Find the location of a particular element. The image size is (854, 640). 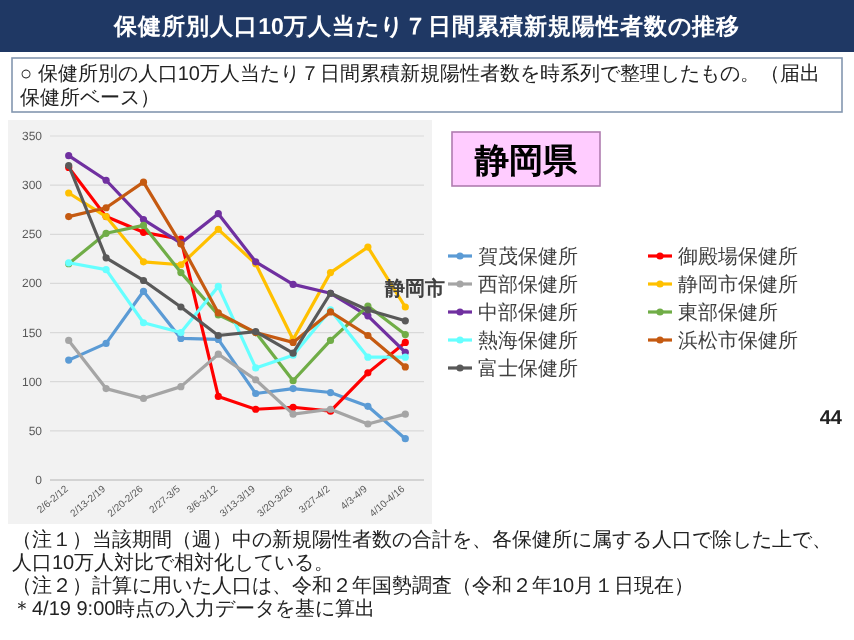

legend-label: 中部保健所 is located at coordinates (528, 313).